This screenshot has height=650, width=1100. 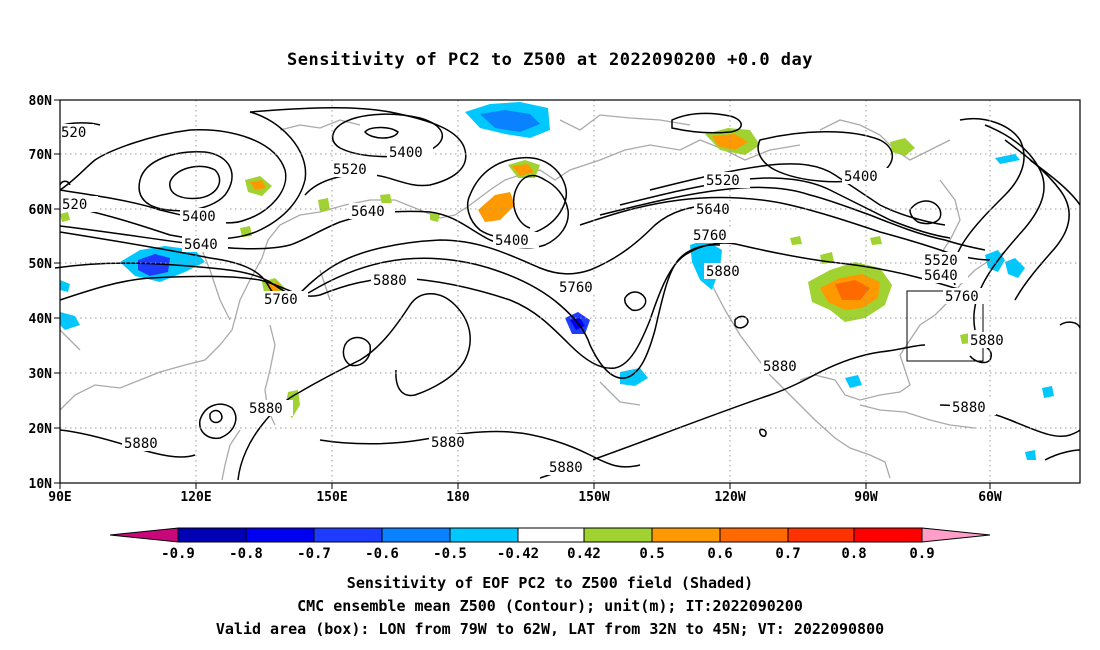 I want to click on colorbar-label: 0.7, so click(x=787, y=554).